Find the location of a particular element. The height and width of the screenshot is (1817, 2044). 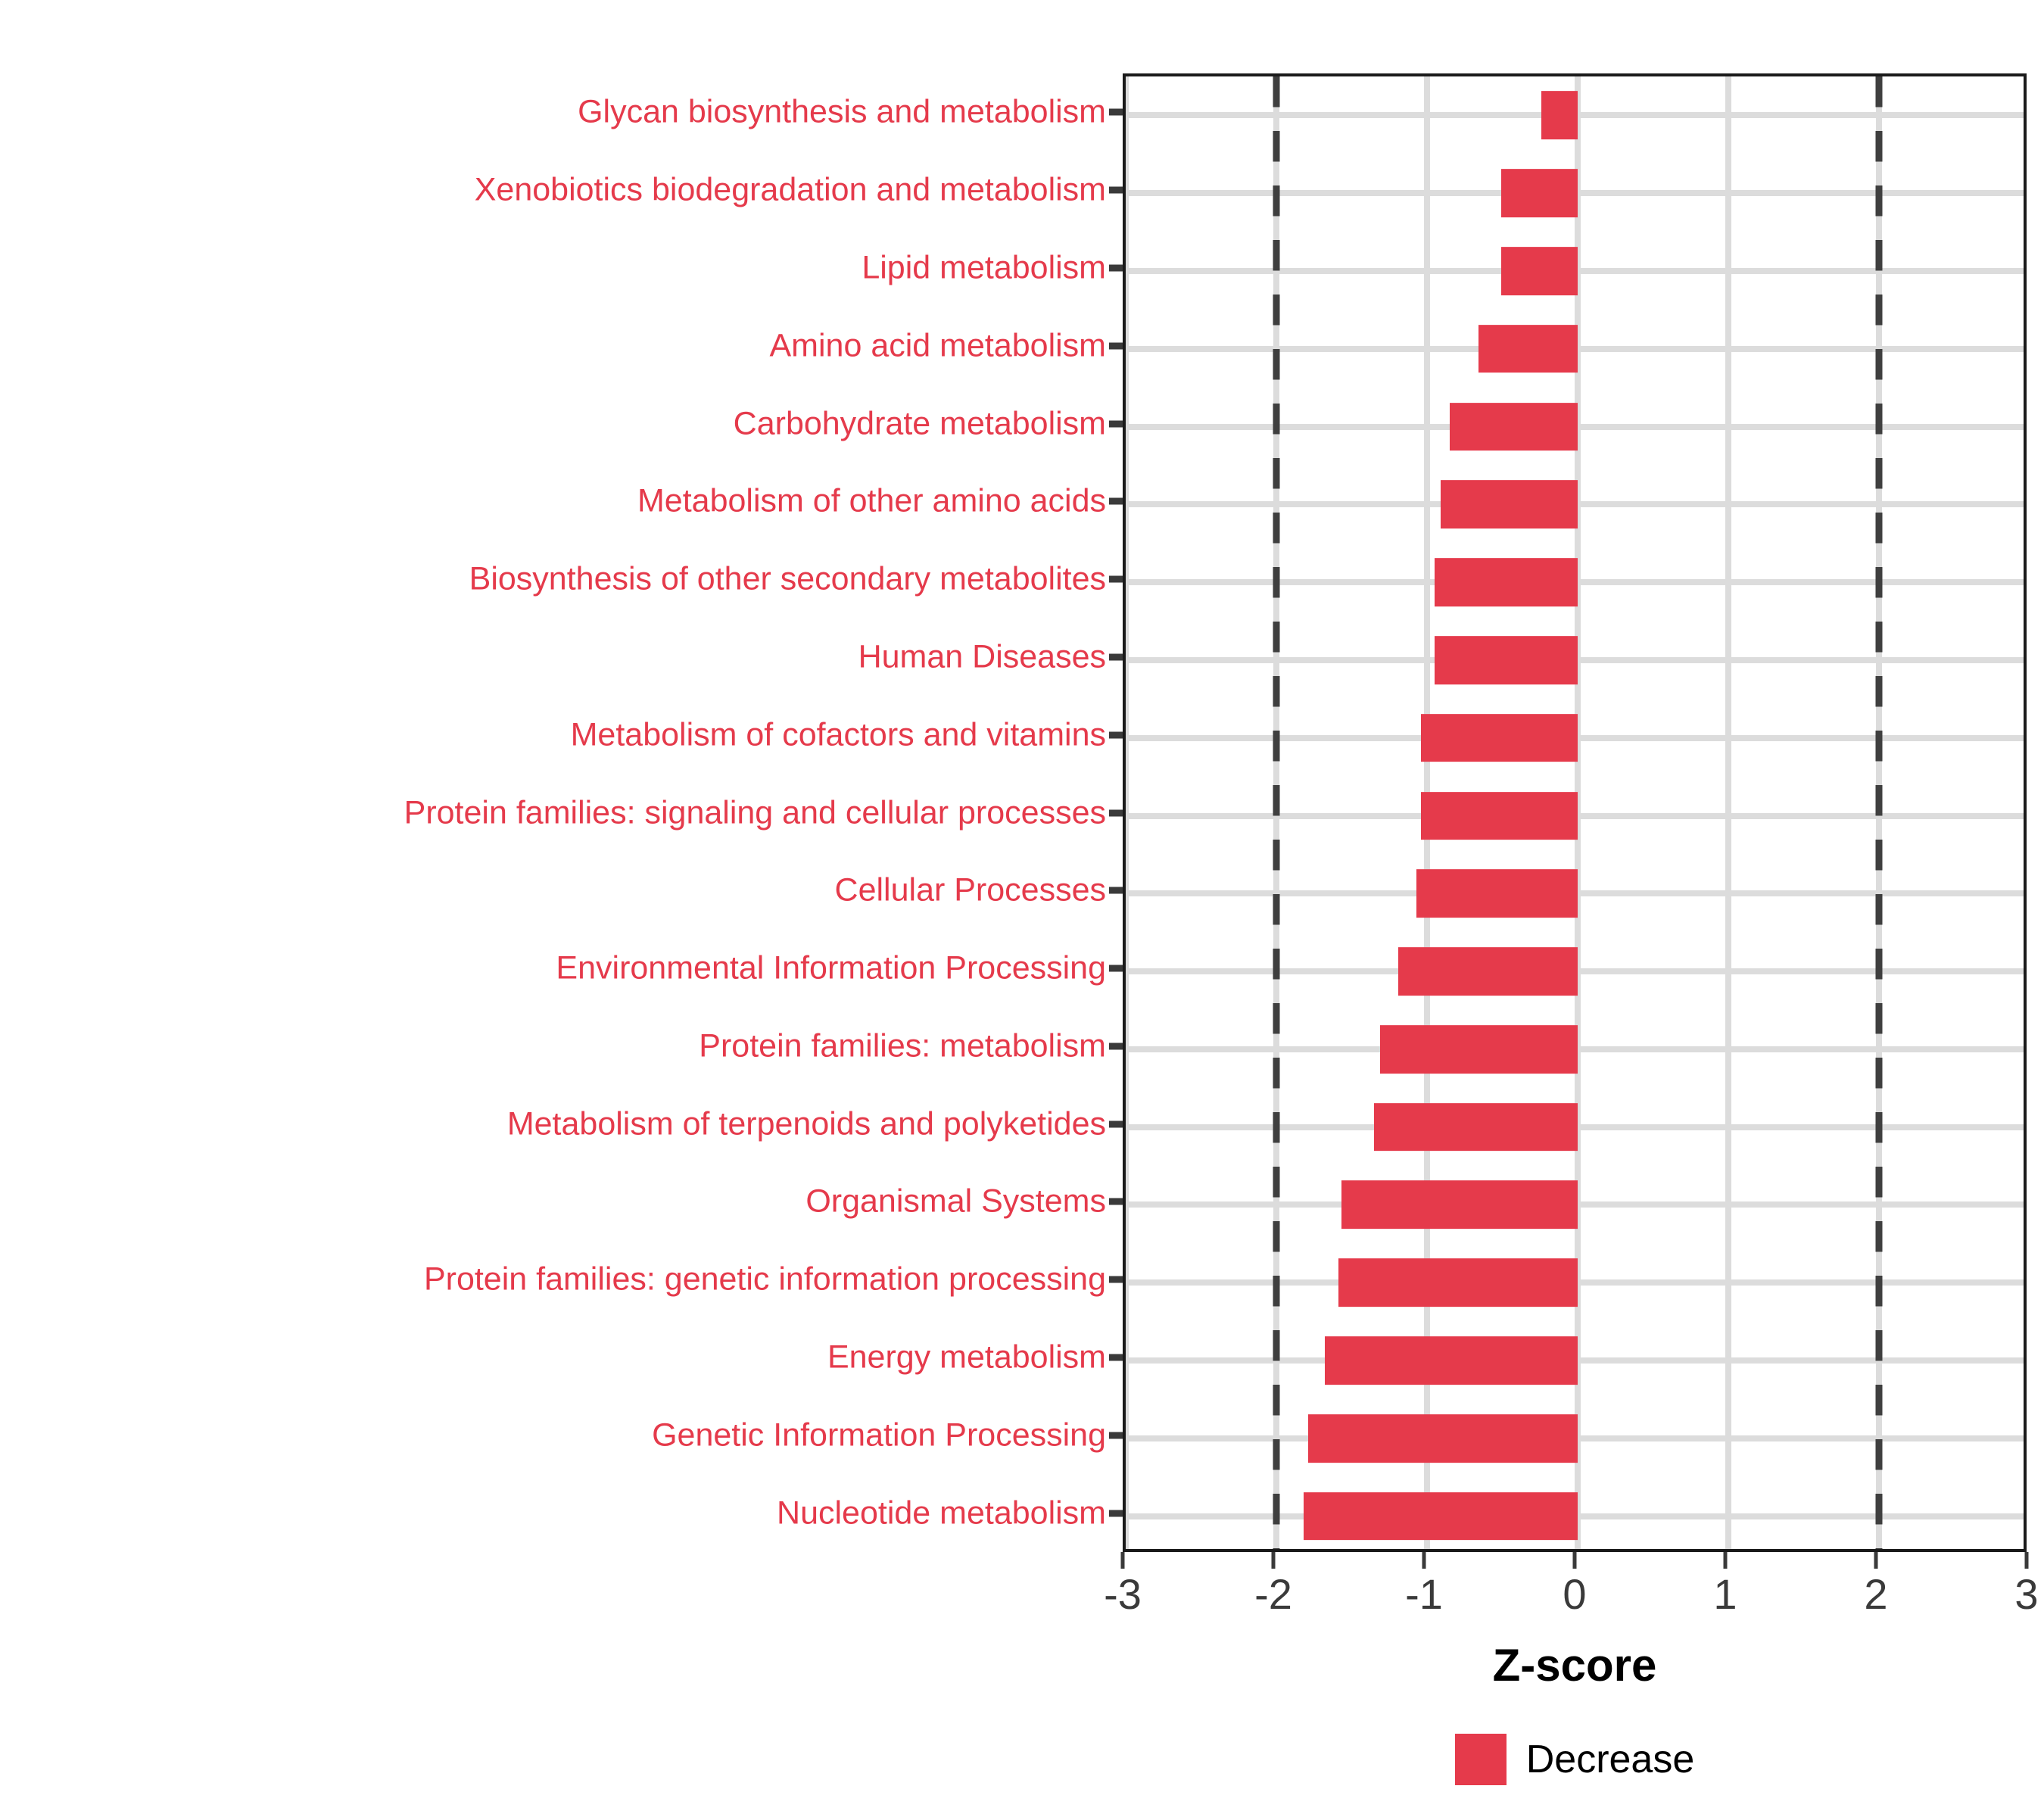

x-axis: -3 -2 -1 0 1 2 3 is located at coordinates (1571, 1601).